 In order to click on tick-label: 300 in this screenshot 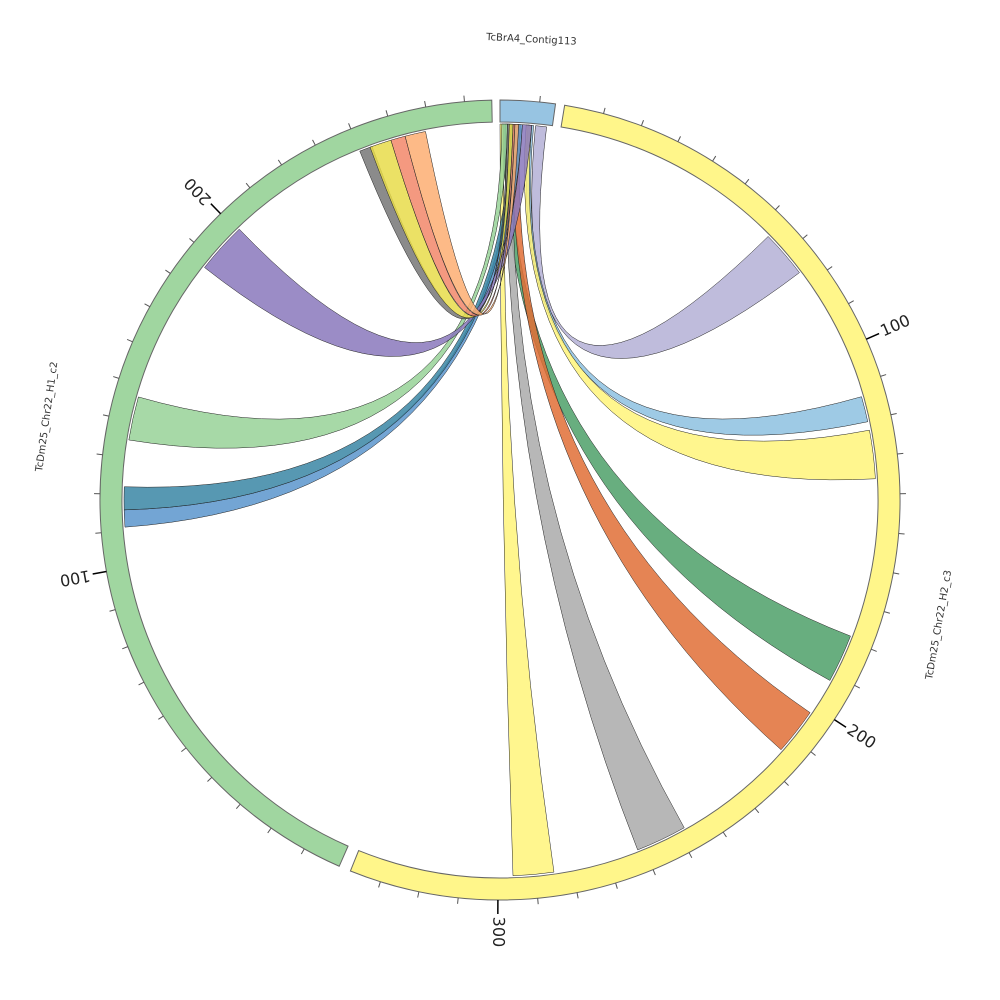, I will do `click(498, 932)`.